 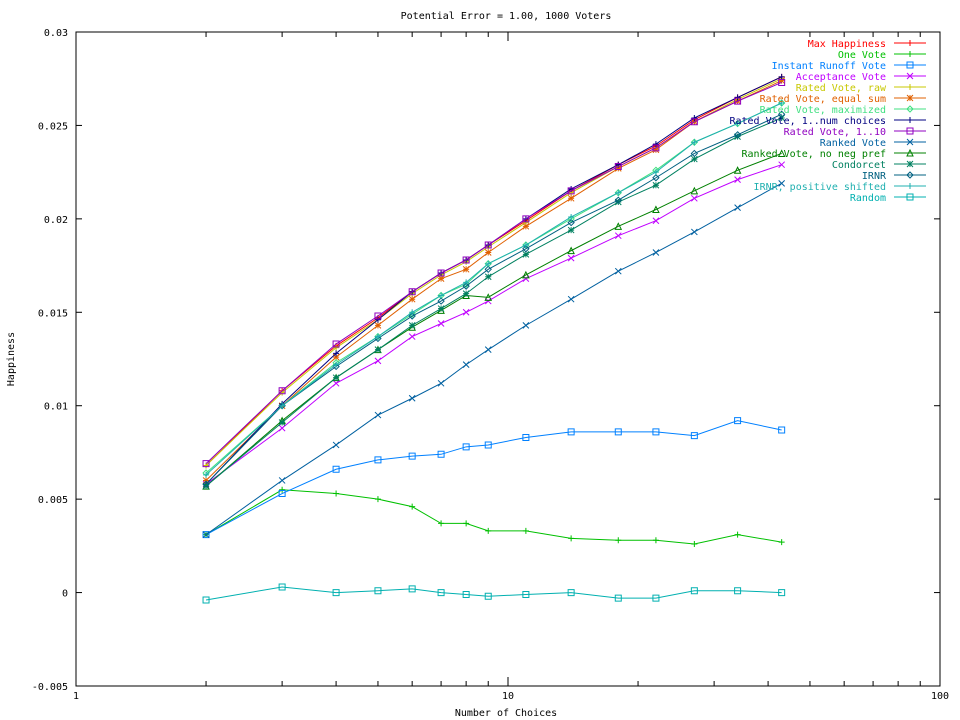 I want to click on legend-label: Random, so click(x=868, y=198).